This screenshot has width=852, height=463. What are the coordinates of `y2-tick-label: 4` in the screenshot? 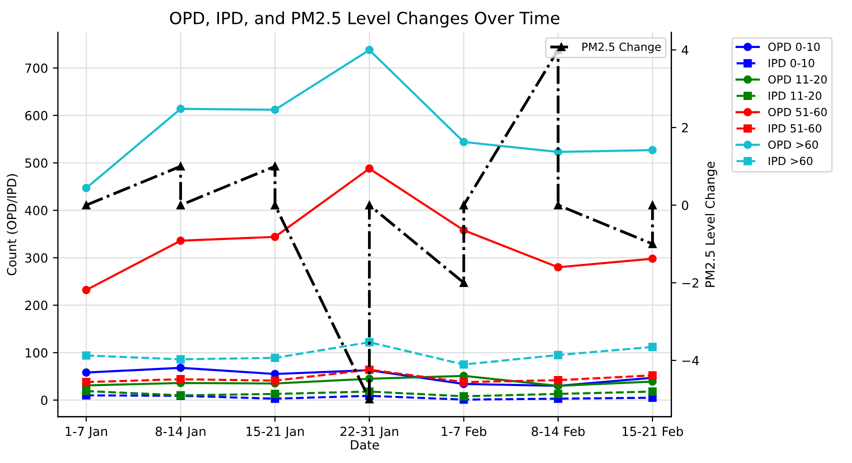 It's located at (685, 50).